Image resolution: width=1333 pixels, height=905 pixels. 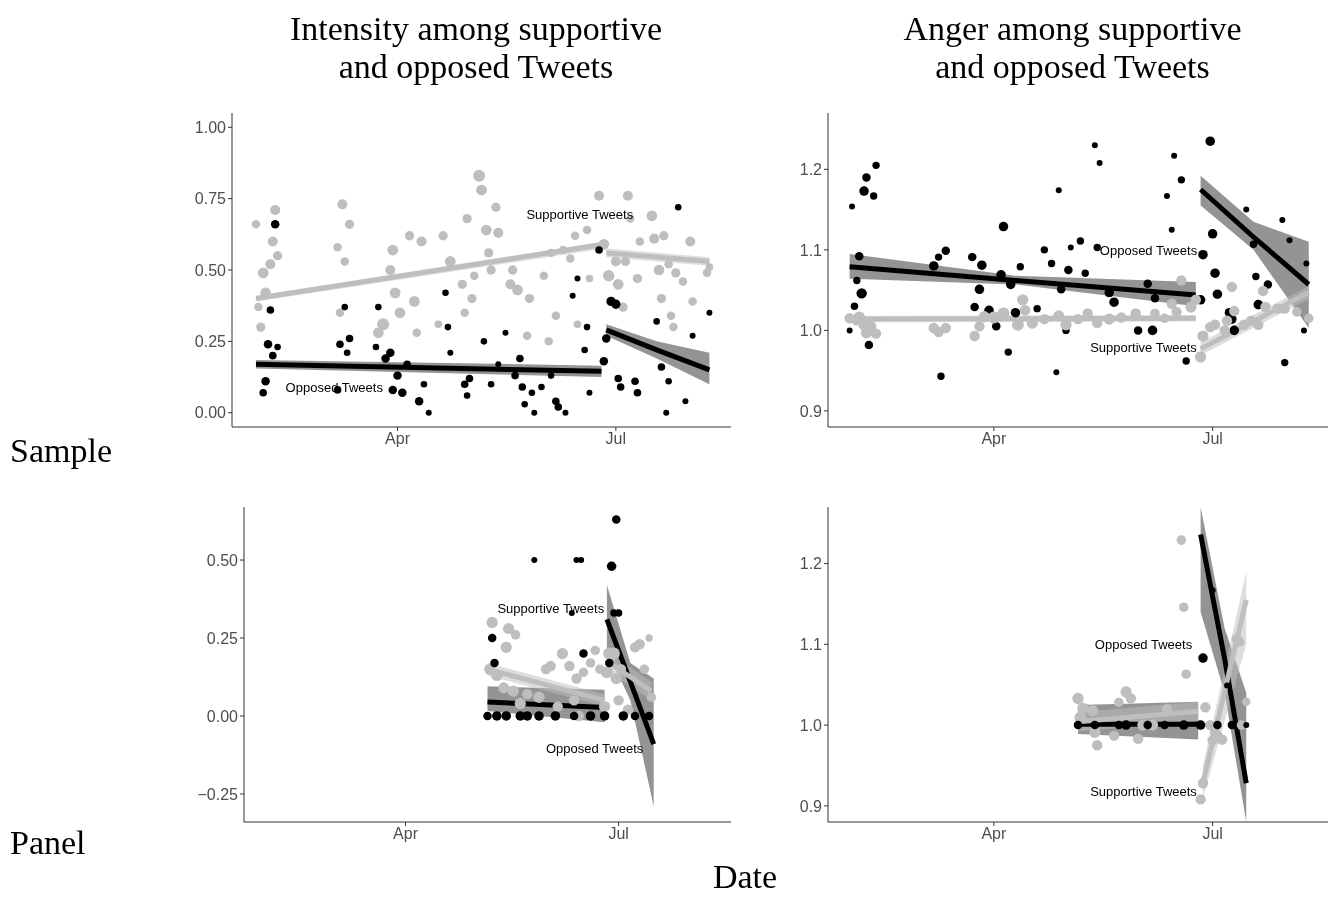 I want to click on y-tick-label: 1.00, so click(x=210, y=127).